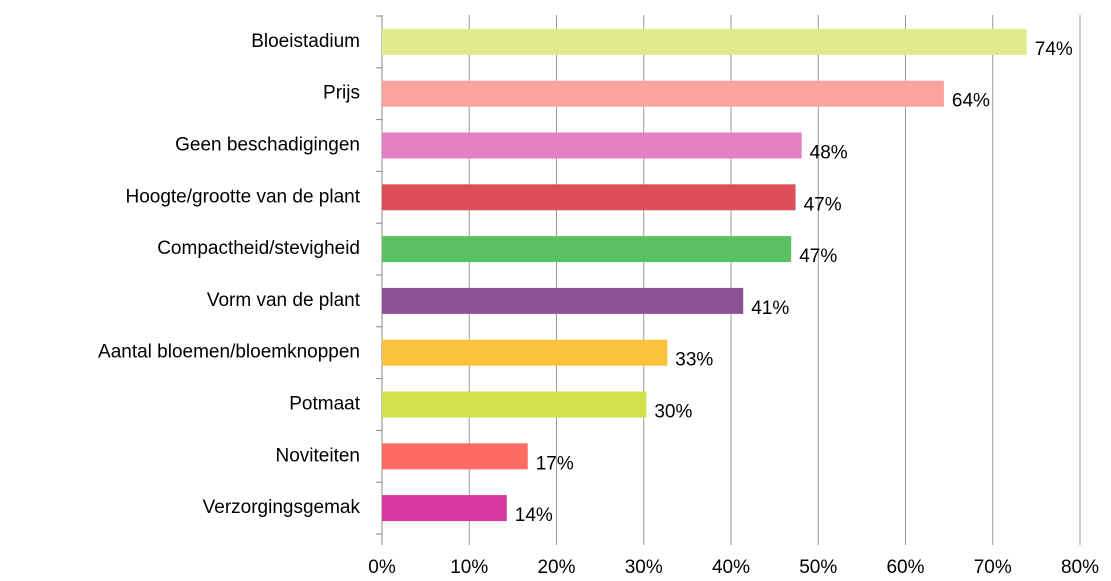 The width and height of the screenshot is (1111, 581). I want to click on y-tick-label: Bloeistadium, so click(305, 41).